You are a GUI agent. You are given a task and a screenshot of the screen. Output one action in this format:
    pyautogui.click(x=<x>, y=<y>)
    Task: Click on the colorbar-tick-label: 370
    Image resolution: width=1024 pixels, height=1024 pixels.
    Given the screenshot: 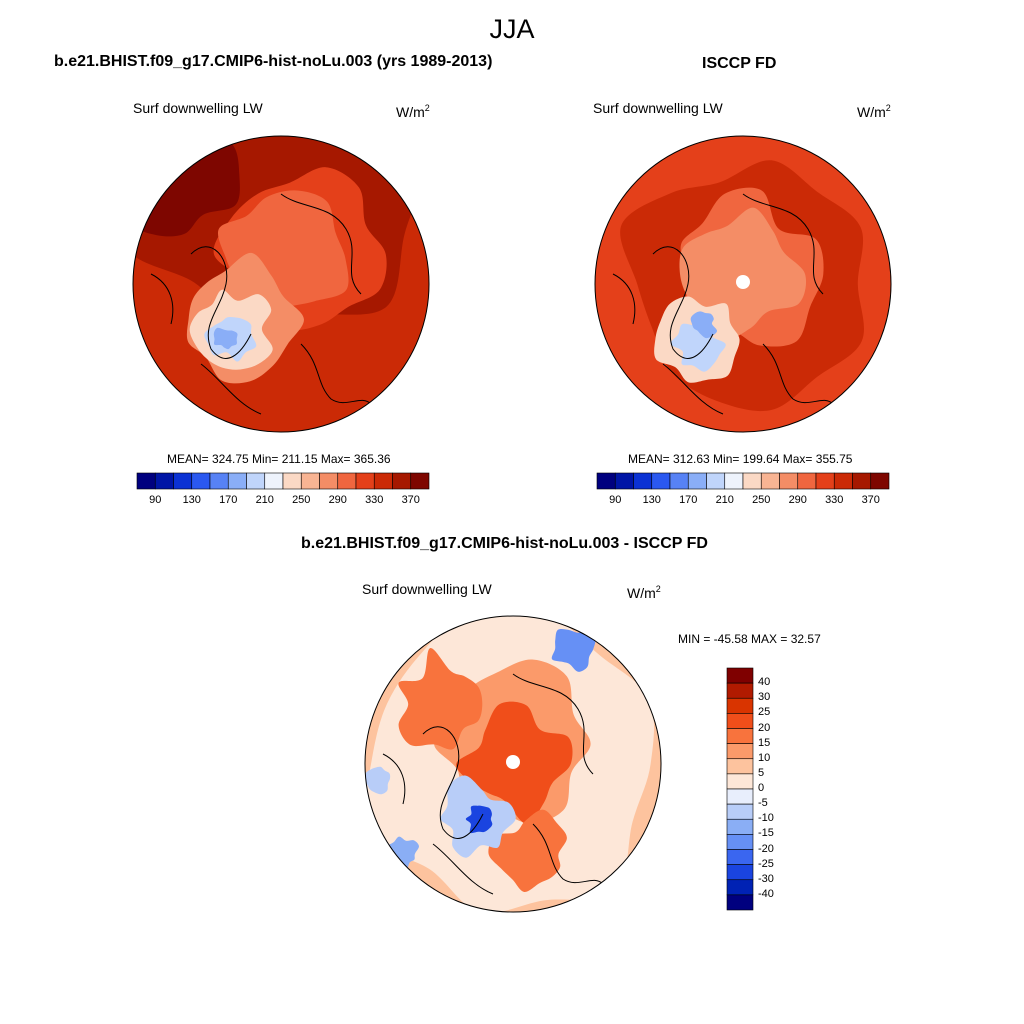 What is the action you would take?
    pyautogui.click(x=870, y=500)
    